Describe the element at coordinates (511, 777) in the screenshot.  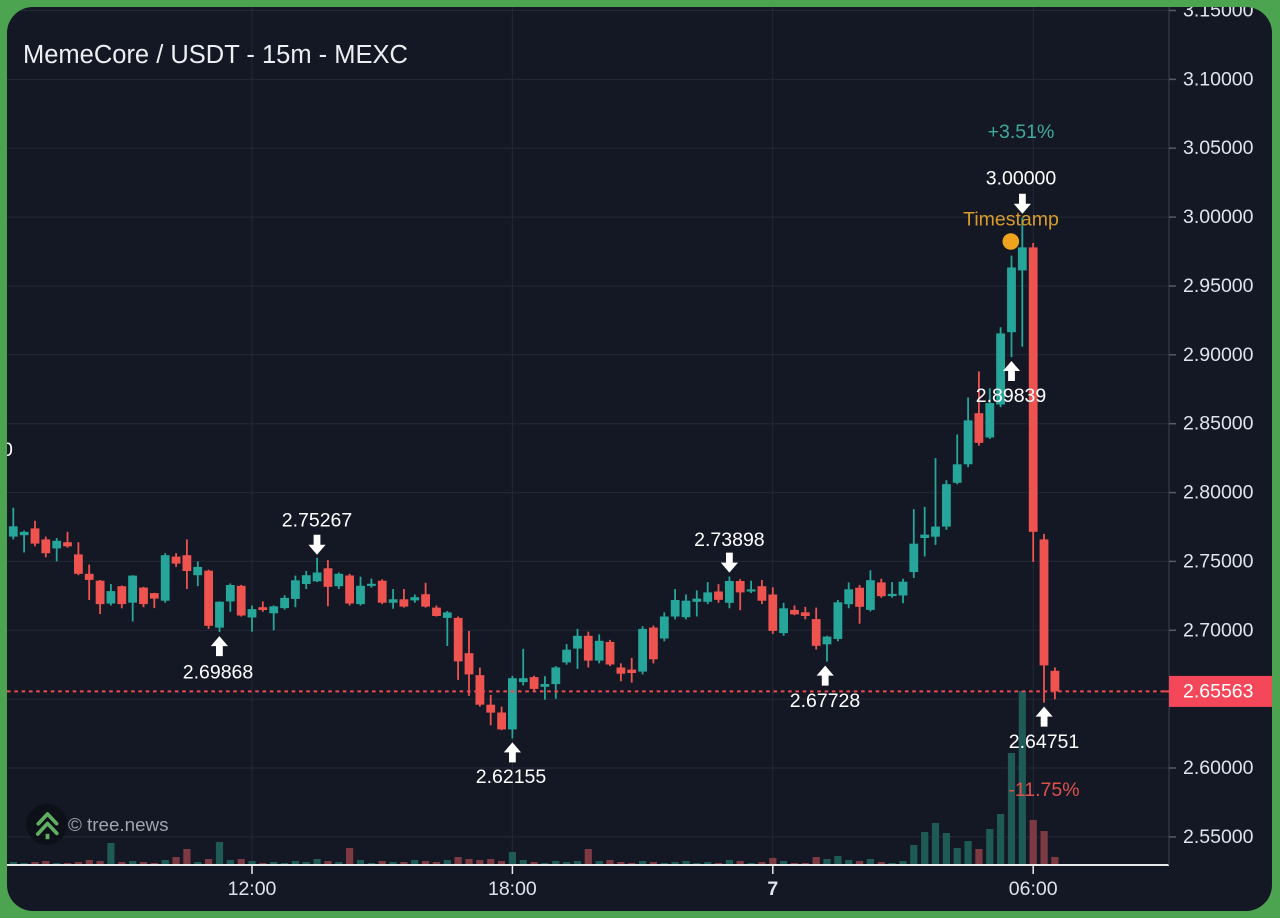
I see `svg-text: 2.62155` at that location.